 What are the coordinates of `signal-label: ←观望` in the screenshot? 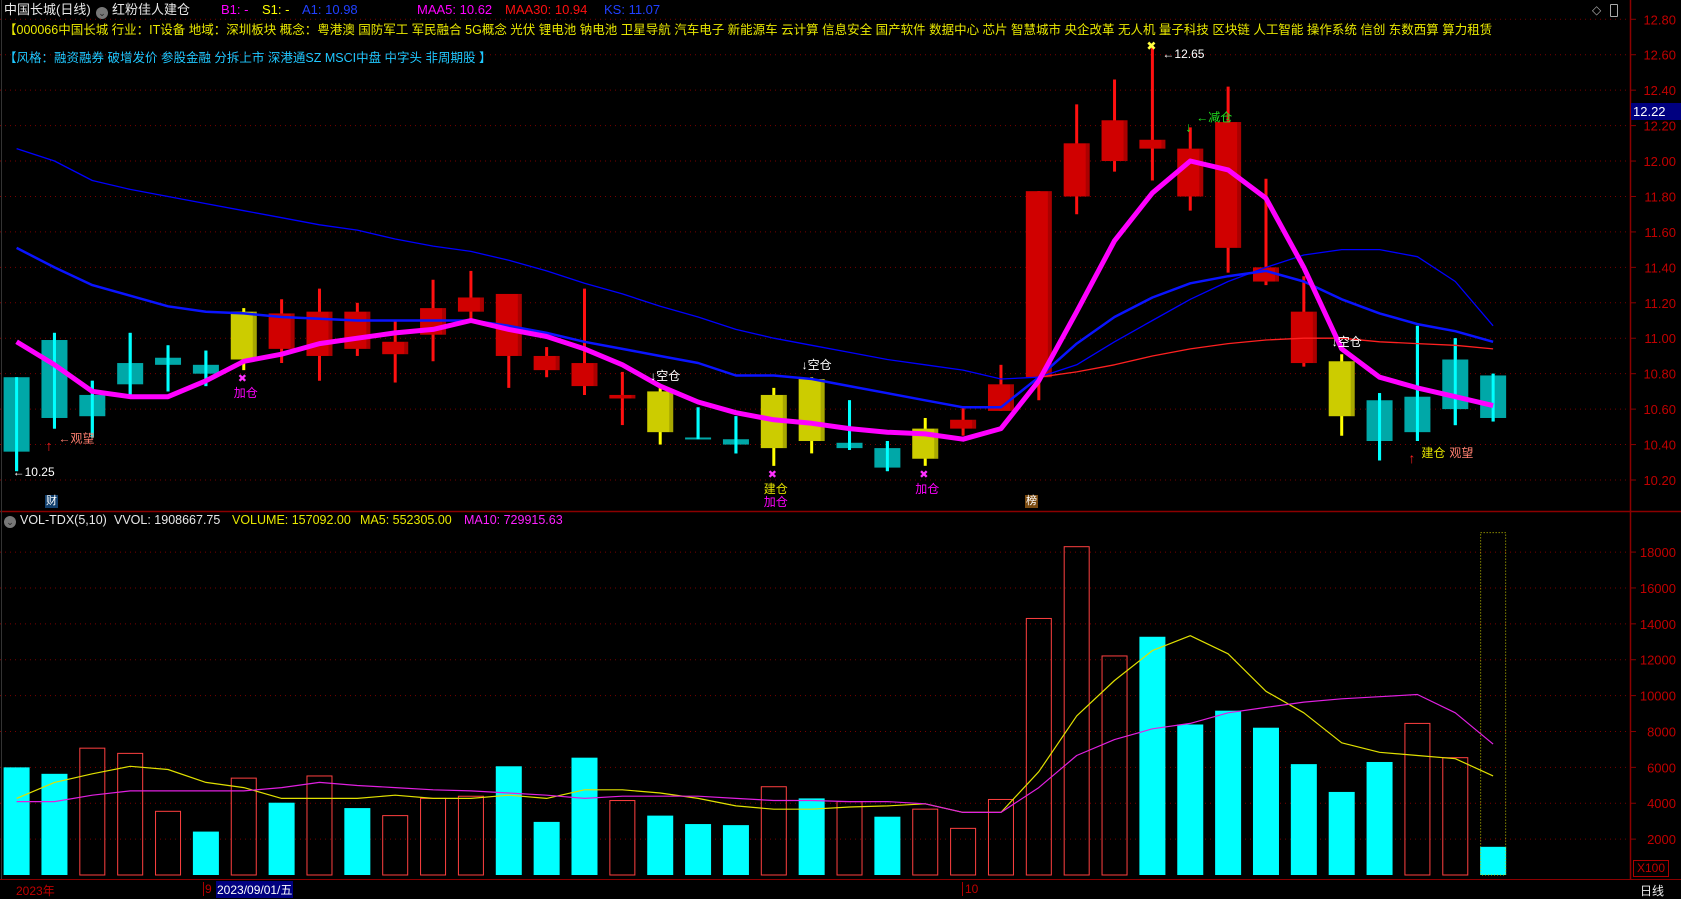 It's located at (76, 439).